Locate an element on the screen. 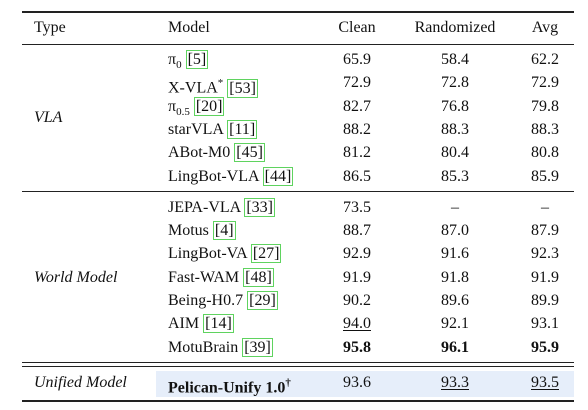  model-cell: Pelican-Unify 1.0† is located at coordinates (229, 385).